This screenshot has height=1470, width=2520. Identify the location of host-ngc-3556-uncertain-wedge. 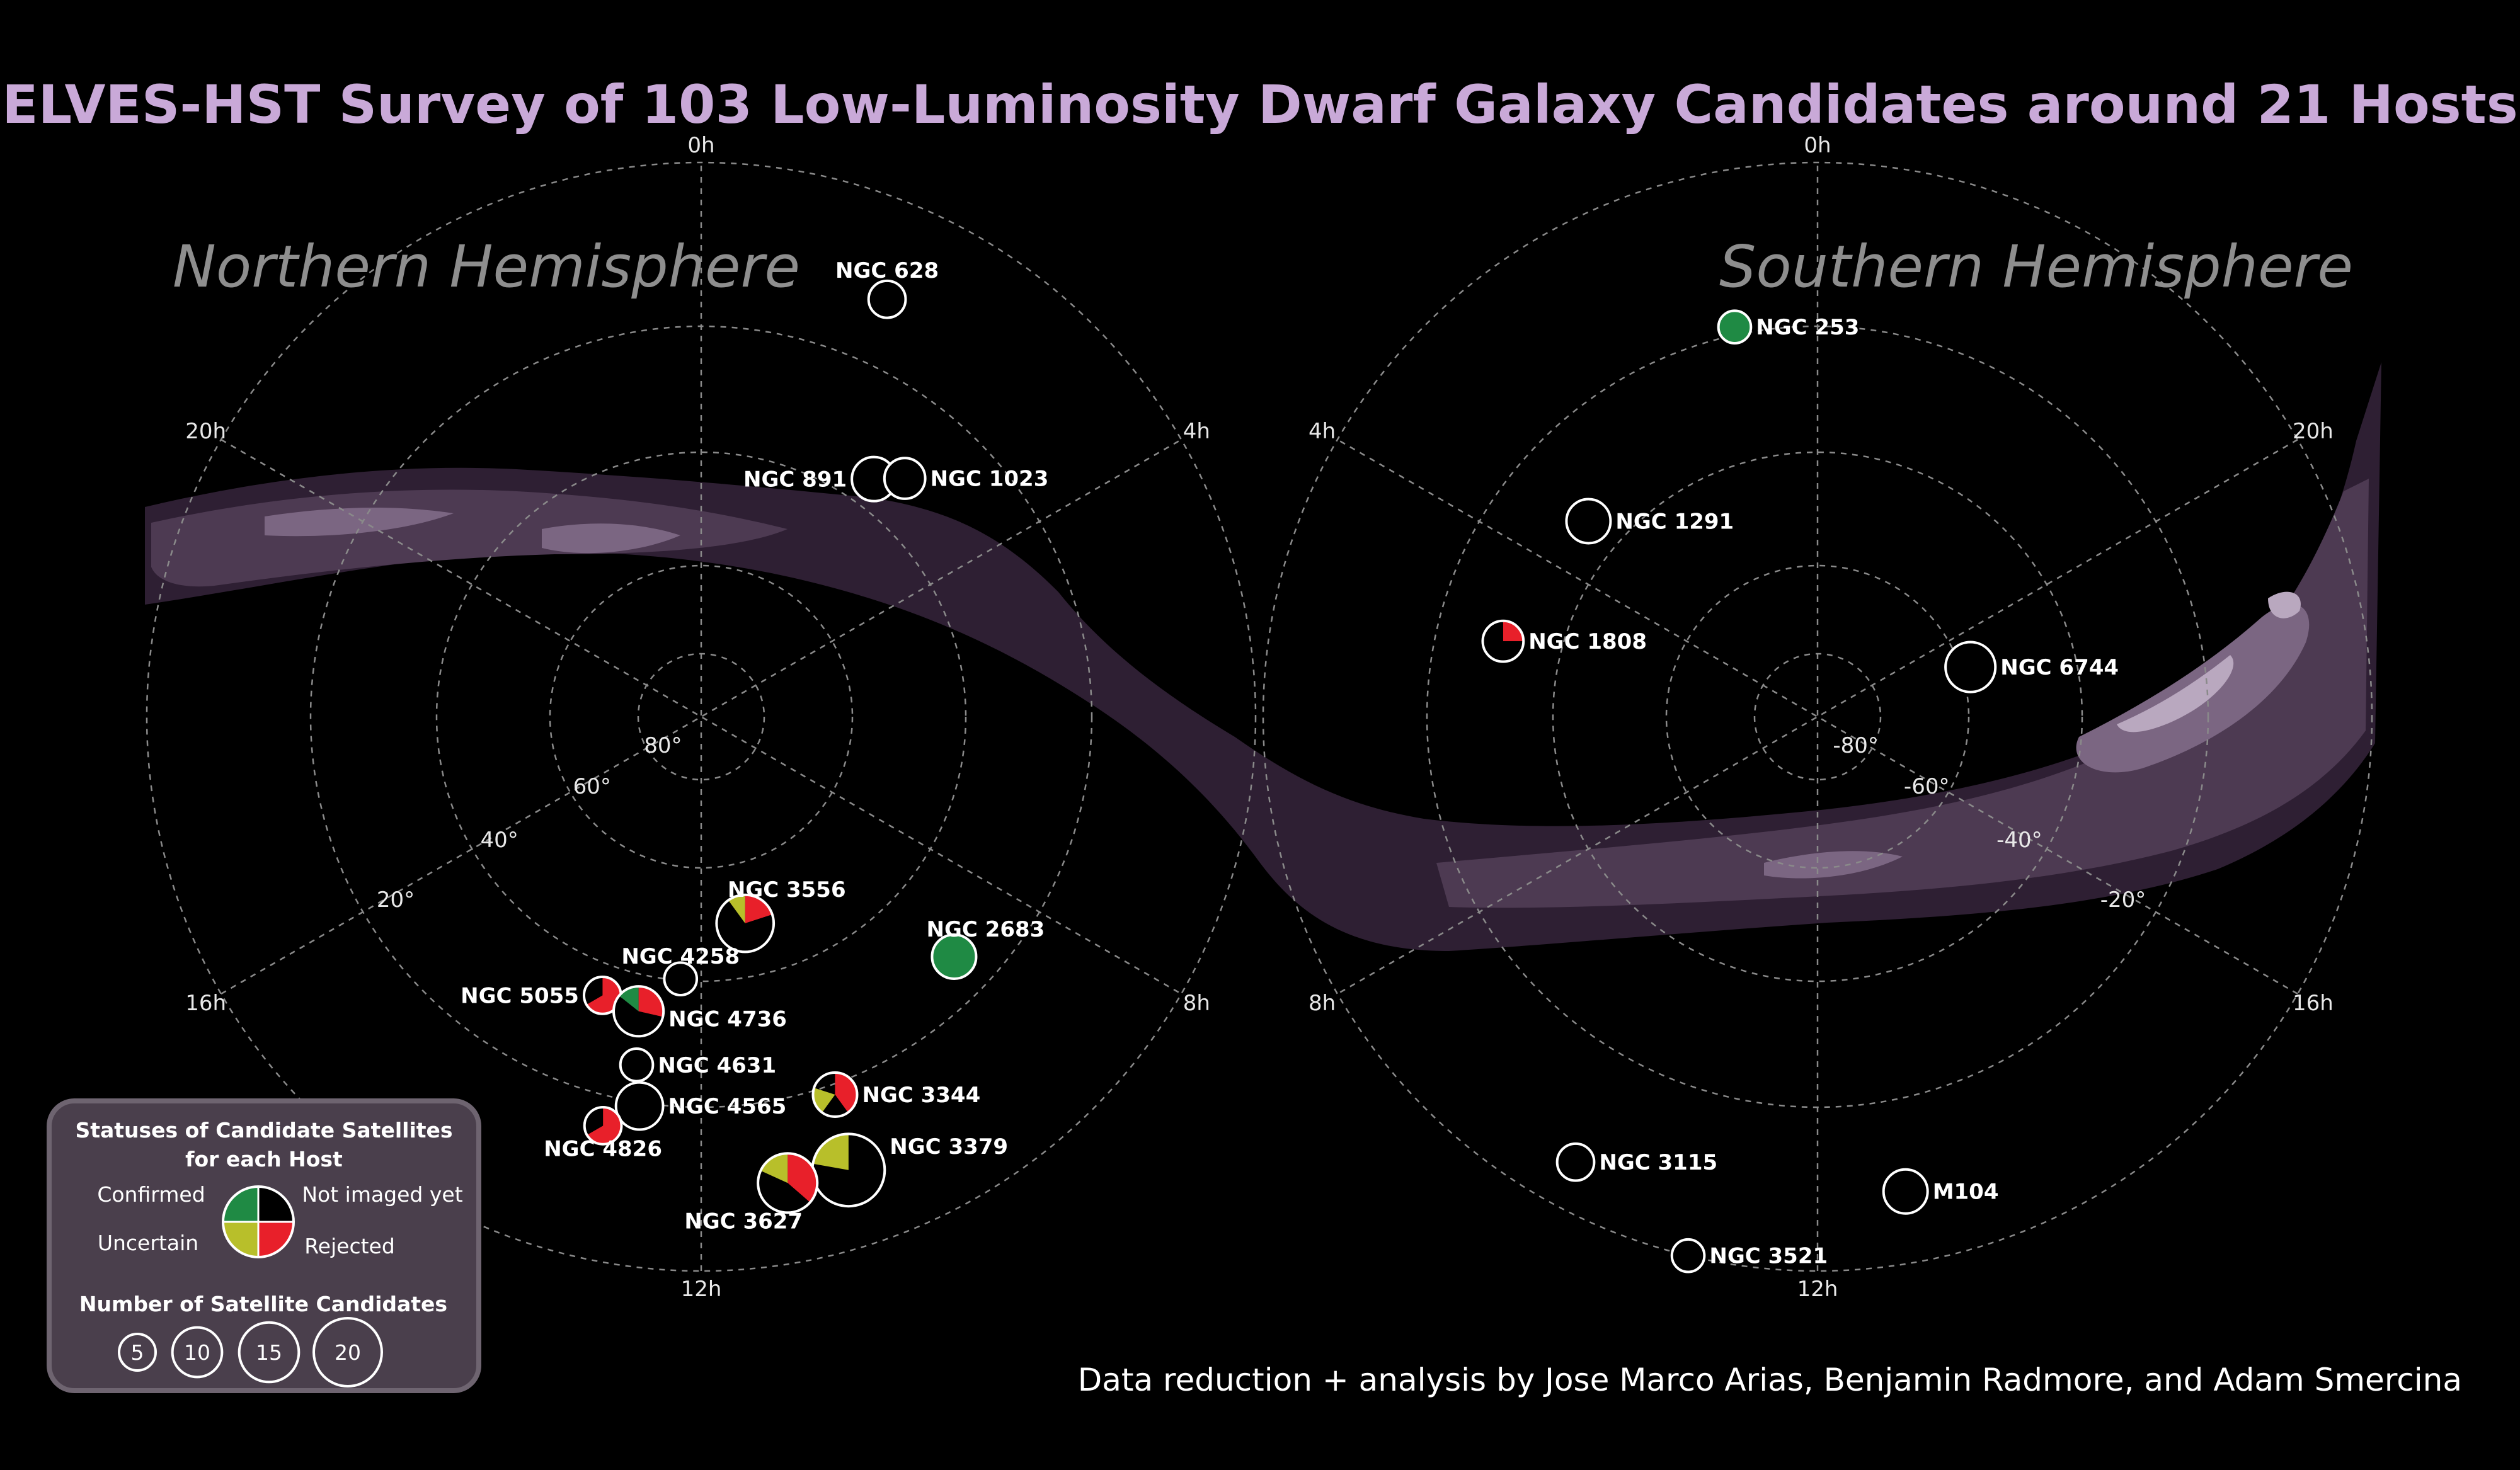
(736, 909).